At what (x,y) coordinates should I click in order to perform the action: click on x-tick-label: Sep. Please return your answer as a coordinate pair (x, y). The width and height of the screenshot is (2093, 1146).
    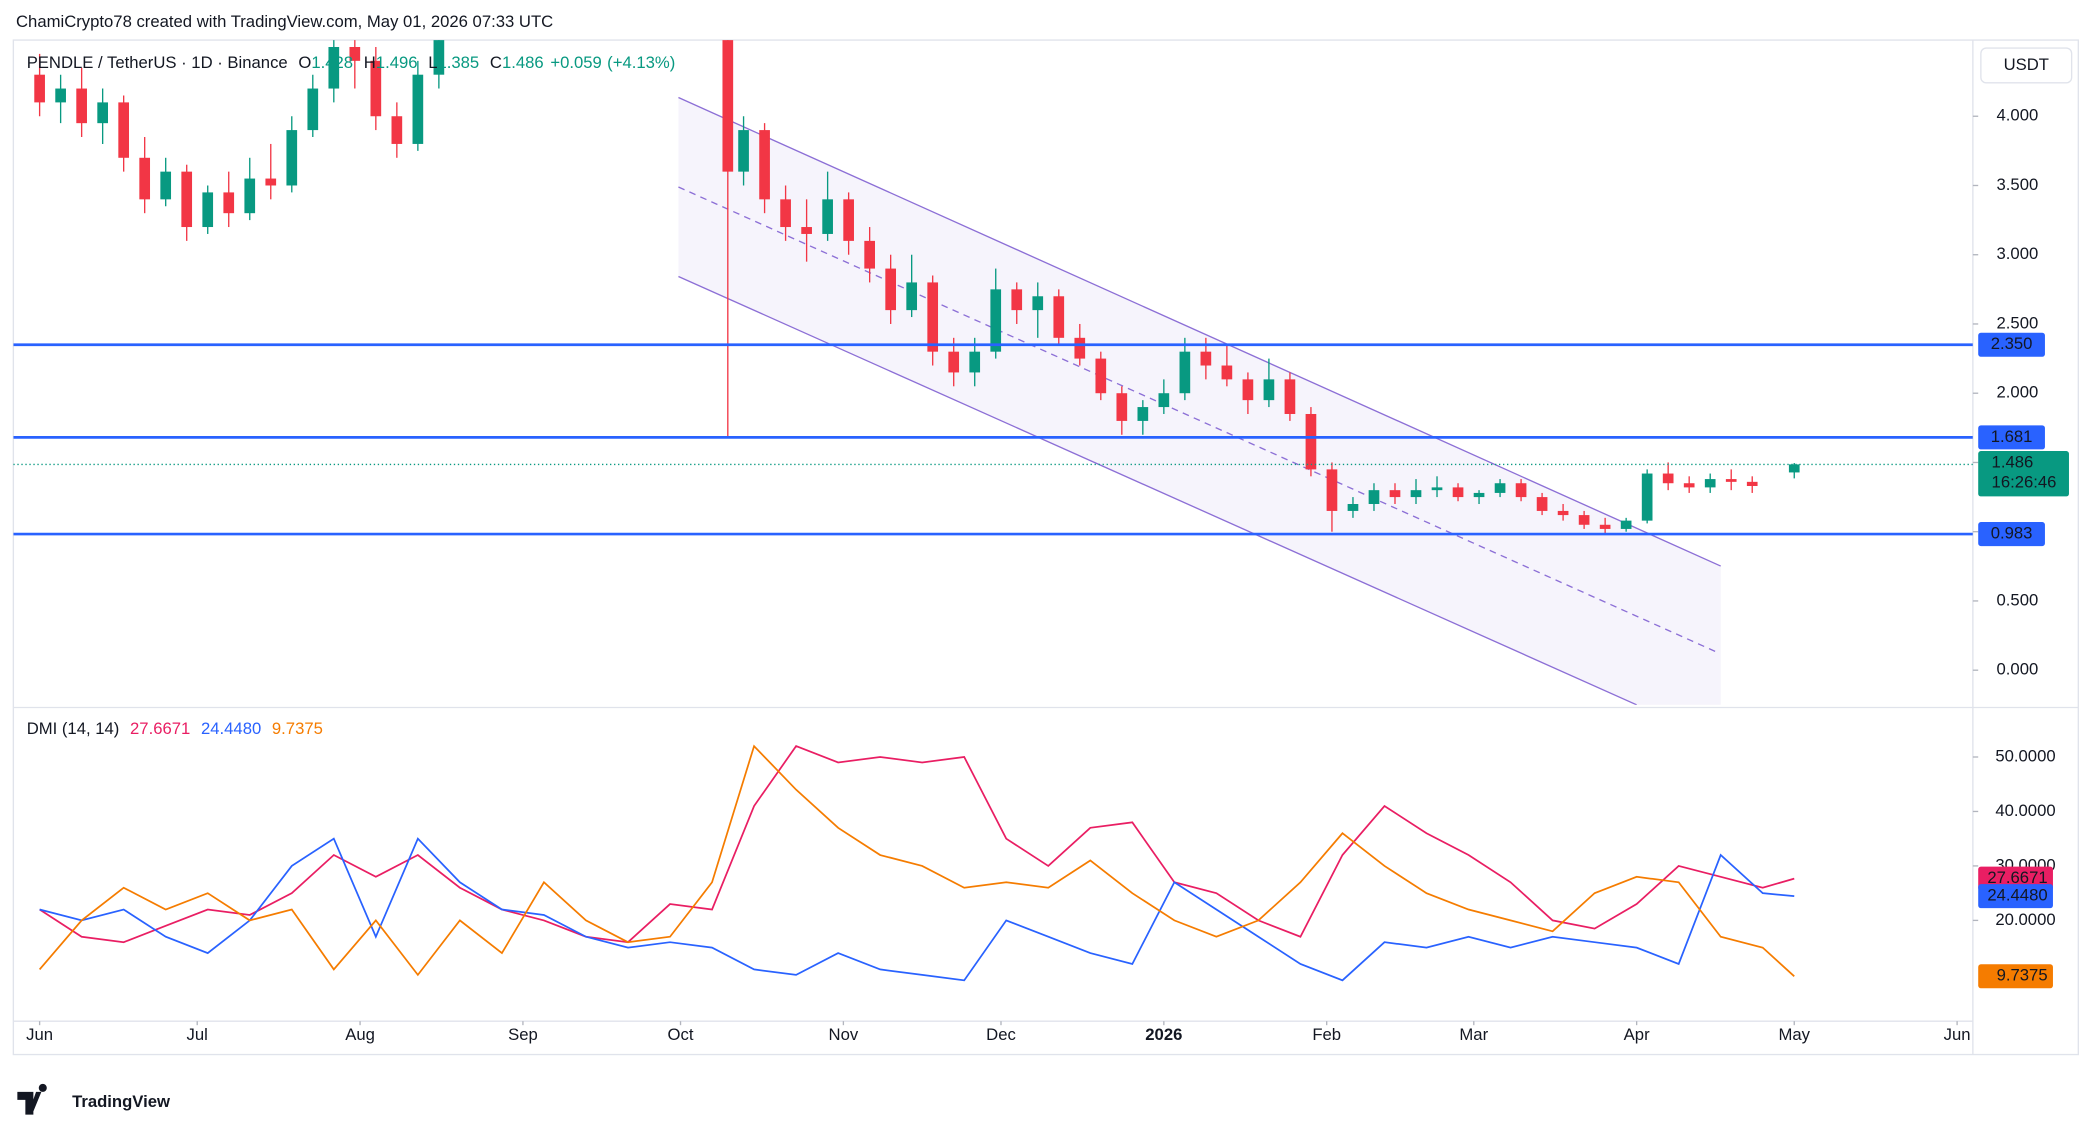
    Looking at the image, I should click on (523, 1034).